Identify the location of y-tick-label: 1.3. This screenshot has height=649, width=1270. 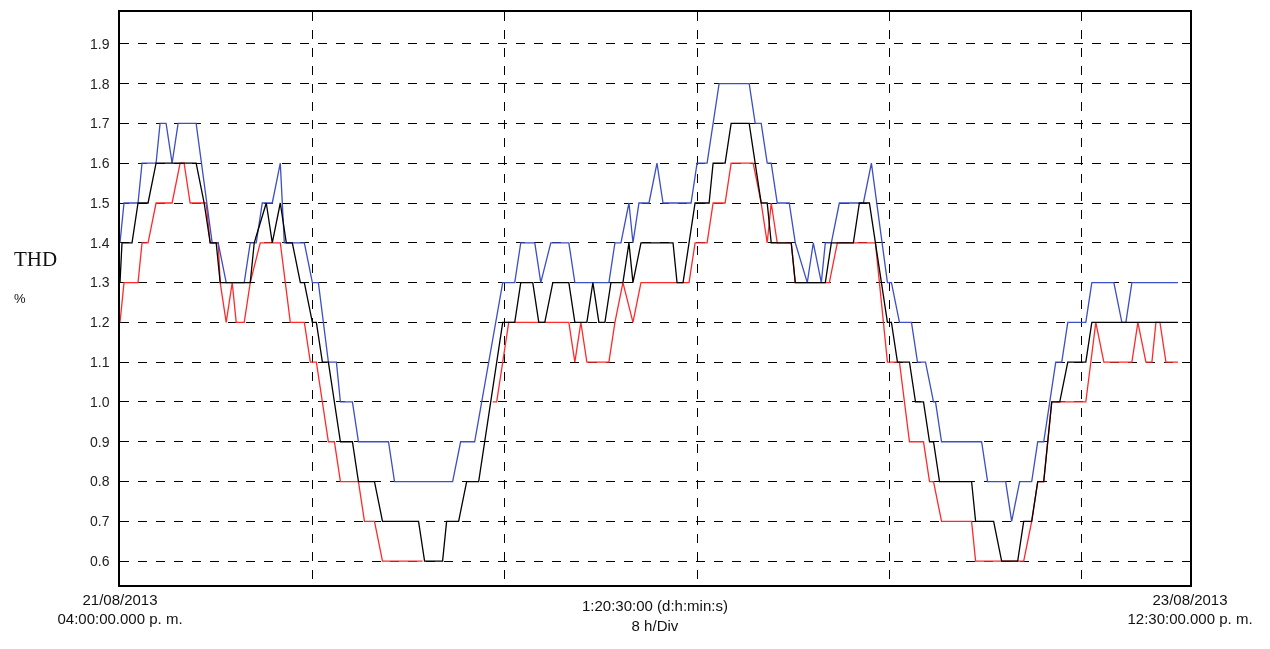
(99, 282).